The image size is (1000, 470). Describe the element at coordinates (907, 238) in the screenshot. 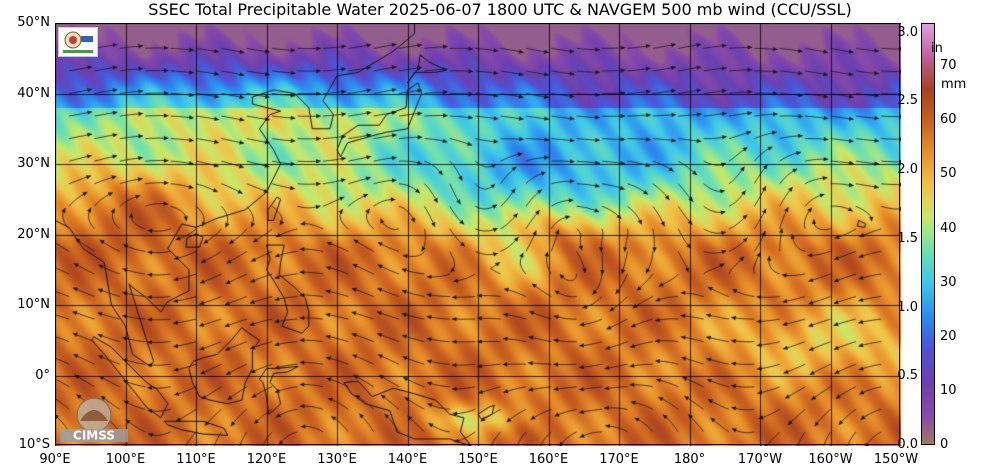

I see `colorbar-inch-tick: 1.5` at that location.